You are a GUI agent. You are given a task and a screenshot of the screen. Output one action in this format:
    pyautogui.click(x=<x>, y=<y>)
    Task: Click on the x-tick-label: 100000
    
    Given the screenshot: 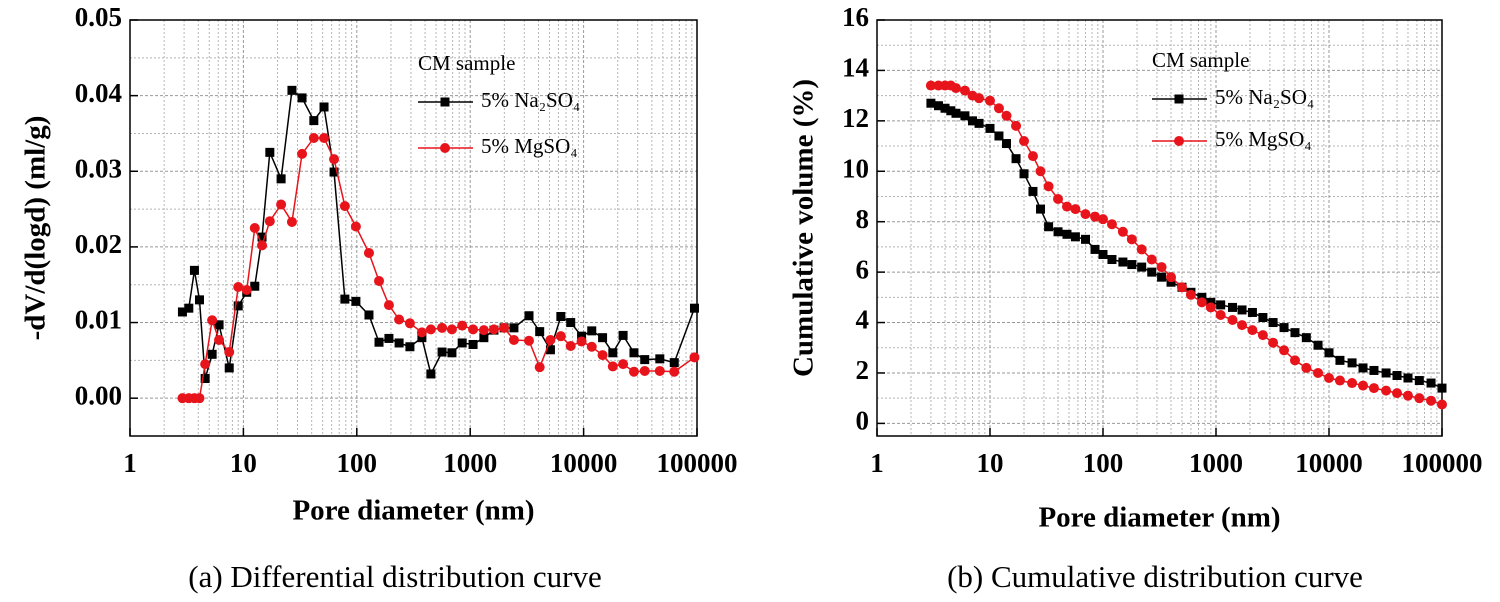 What is the action you would take?
    pyautogui.click(x=1442, y=463)
    